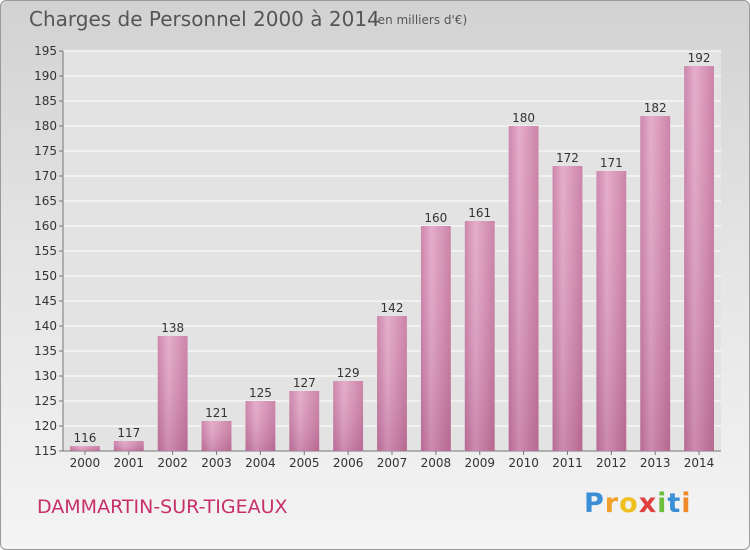  Describe the element at coordinates (45, 401) in the screenshot. I see `y-tick-label: 125` at that location.